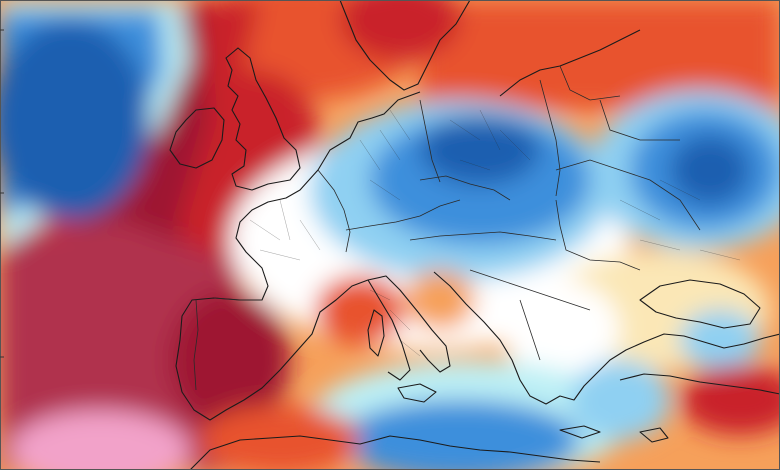  What do you see at coordinates (385, 155) in the screenshot?
I see `region-lines-germany` at bounding box center [385, 155].